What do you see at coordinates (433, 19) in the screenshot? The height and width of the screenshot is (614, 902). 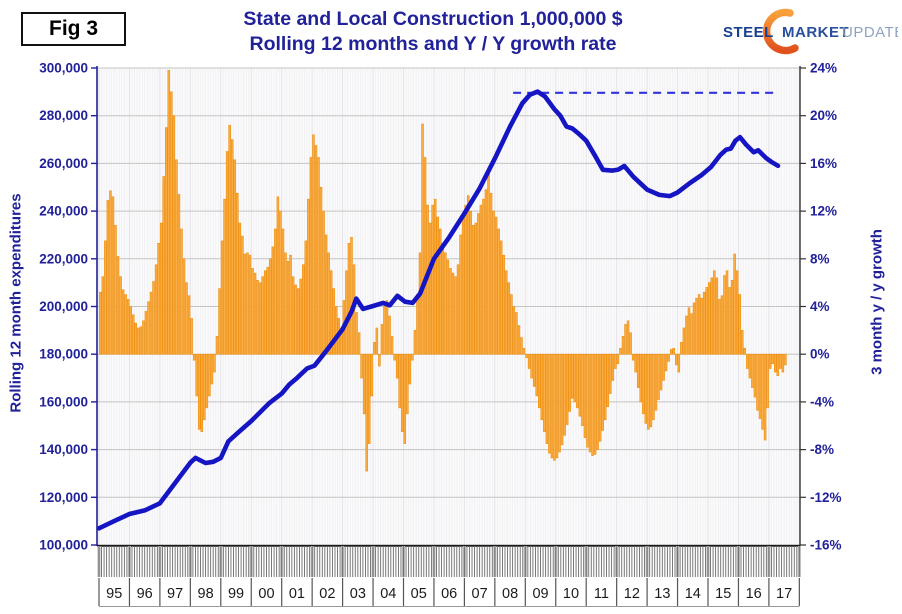 I see `chart-title-line1: State and Local Construction 1,000,000 $` at bounding box center [433, 19].